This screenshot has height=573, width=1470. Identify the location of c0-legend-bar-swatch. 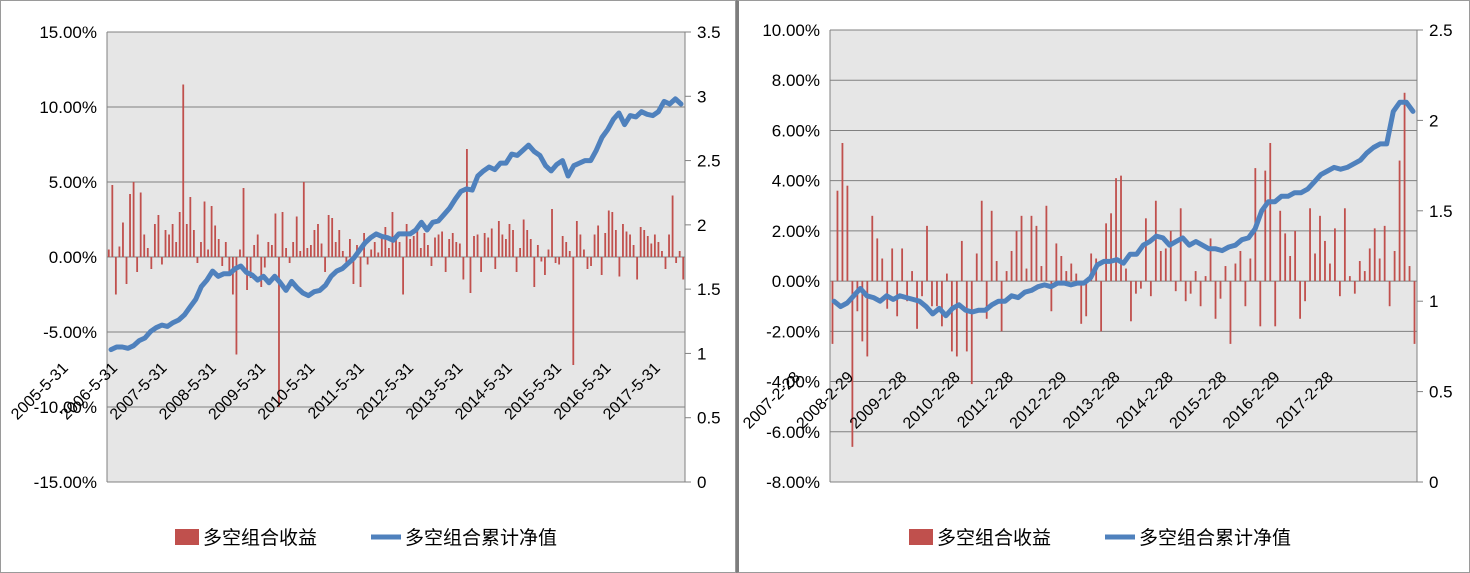
(187, 537).